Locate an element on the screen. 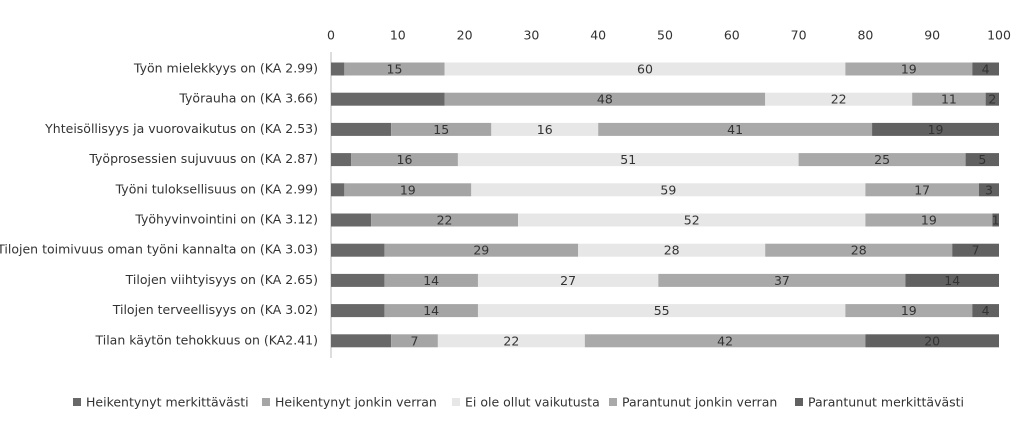 This screenshot has width=1023, height=425. data-label: 15 is located at coordinates (441, 129).